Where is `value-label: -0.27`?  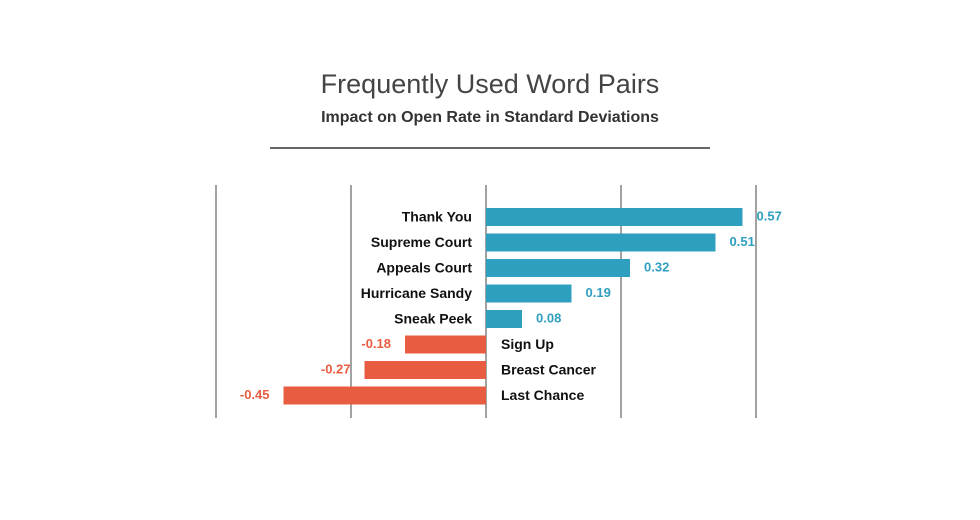
value-label: -0.27 is located at coordinates (336, 368).